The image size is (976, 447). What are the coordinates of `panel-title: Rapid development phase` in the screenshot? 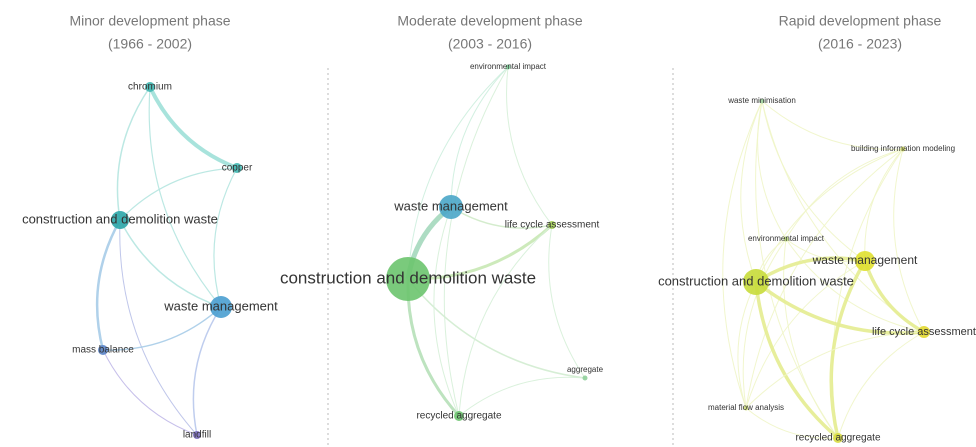 It's located at (860, 21).